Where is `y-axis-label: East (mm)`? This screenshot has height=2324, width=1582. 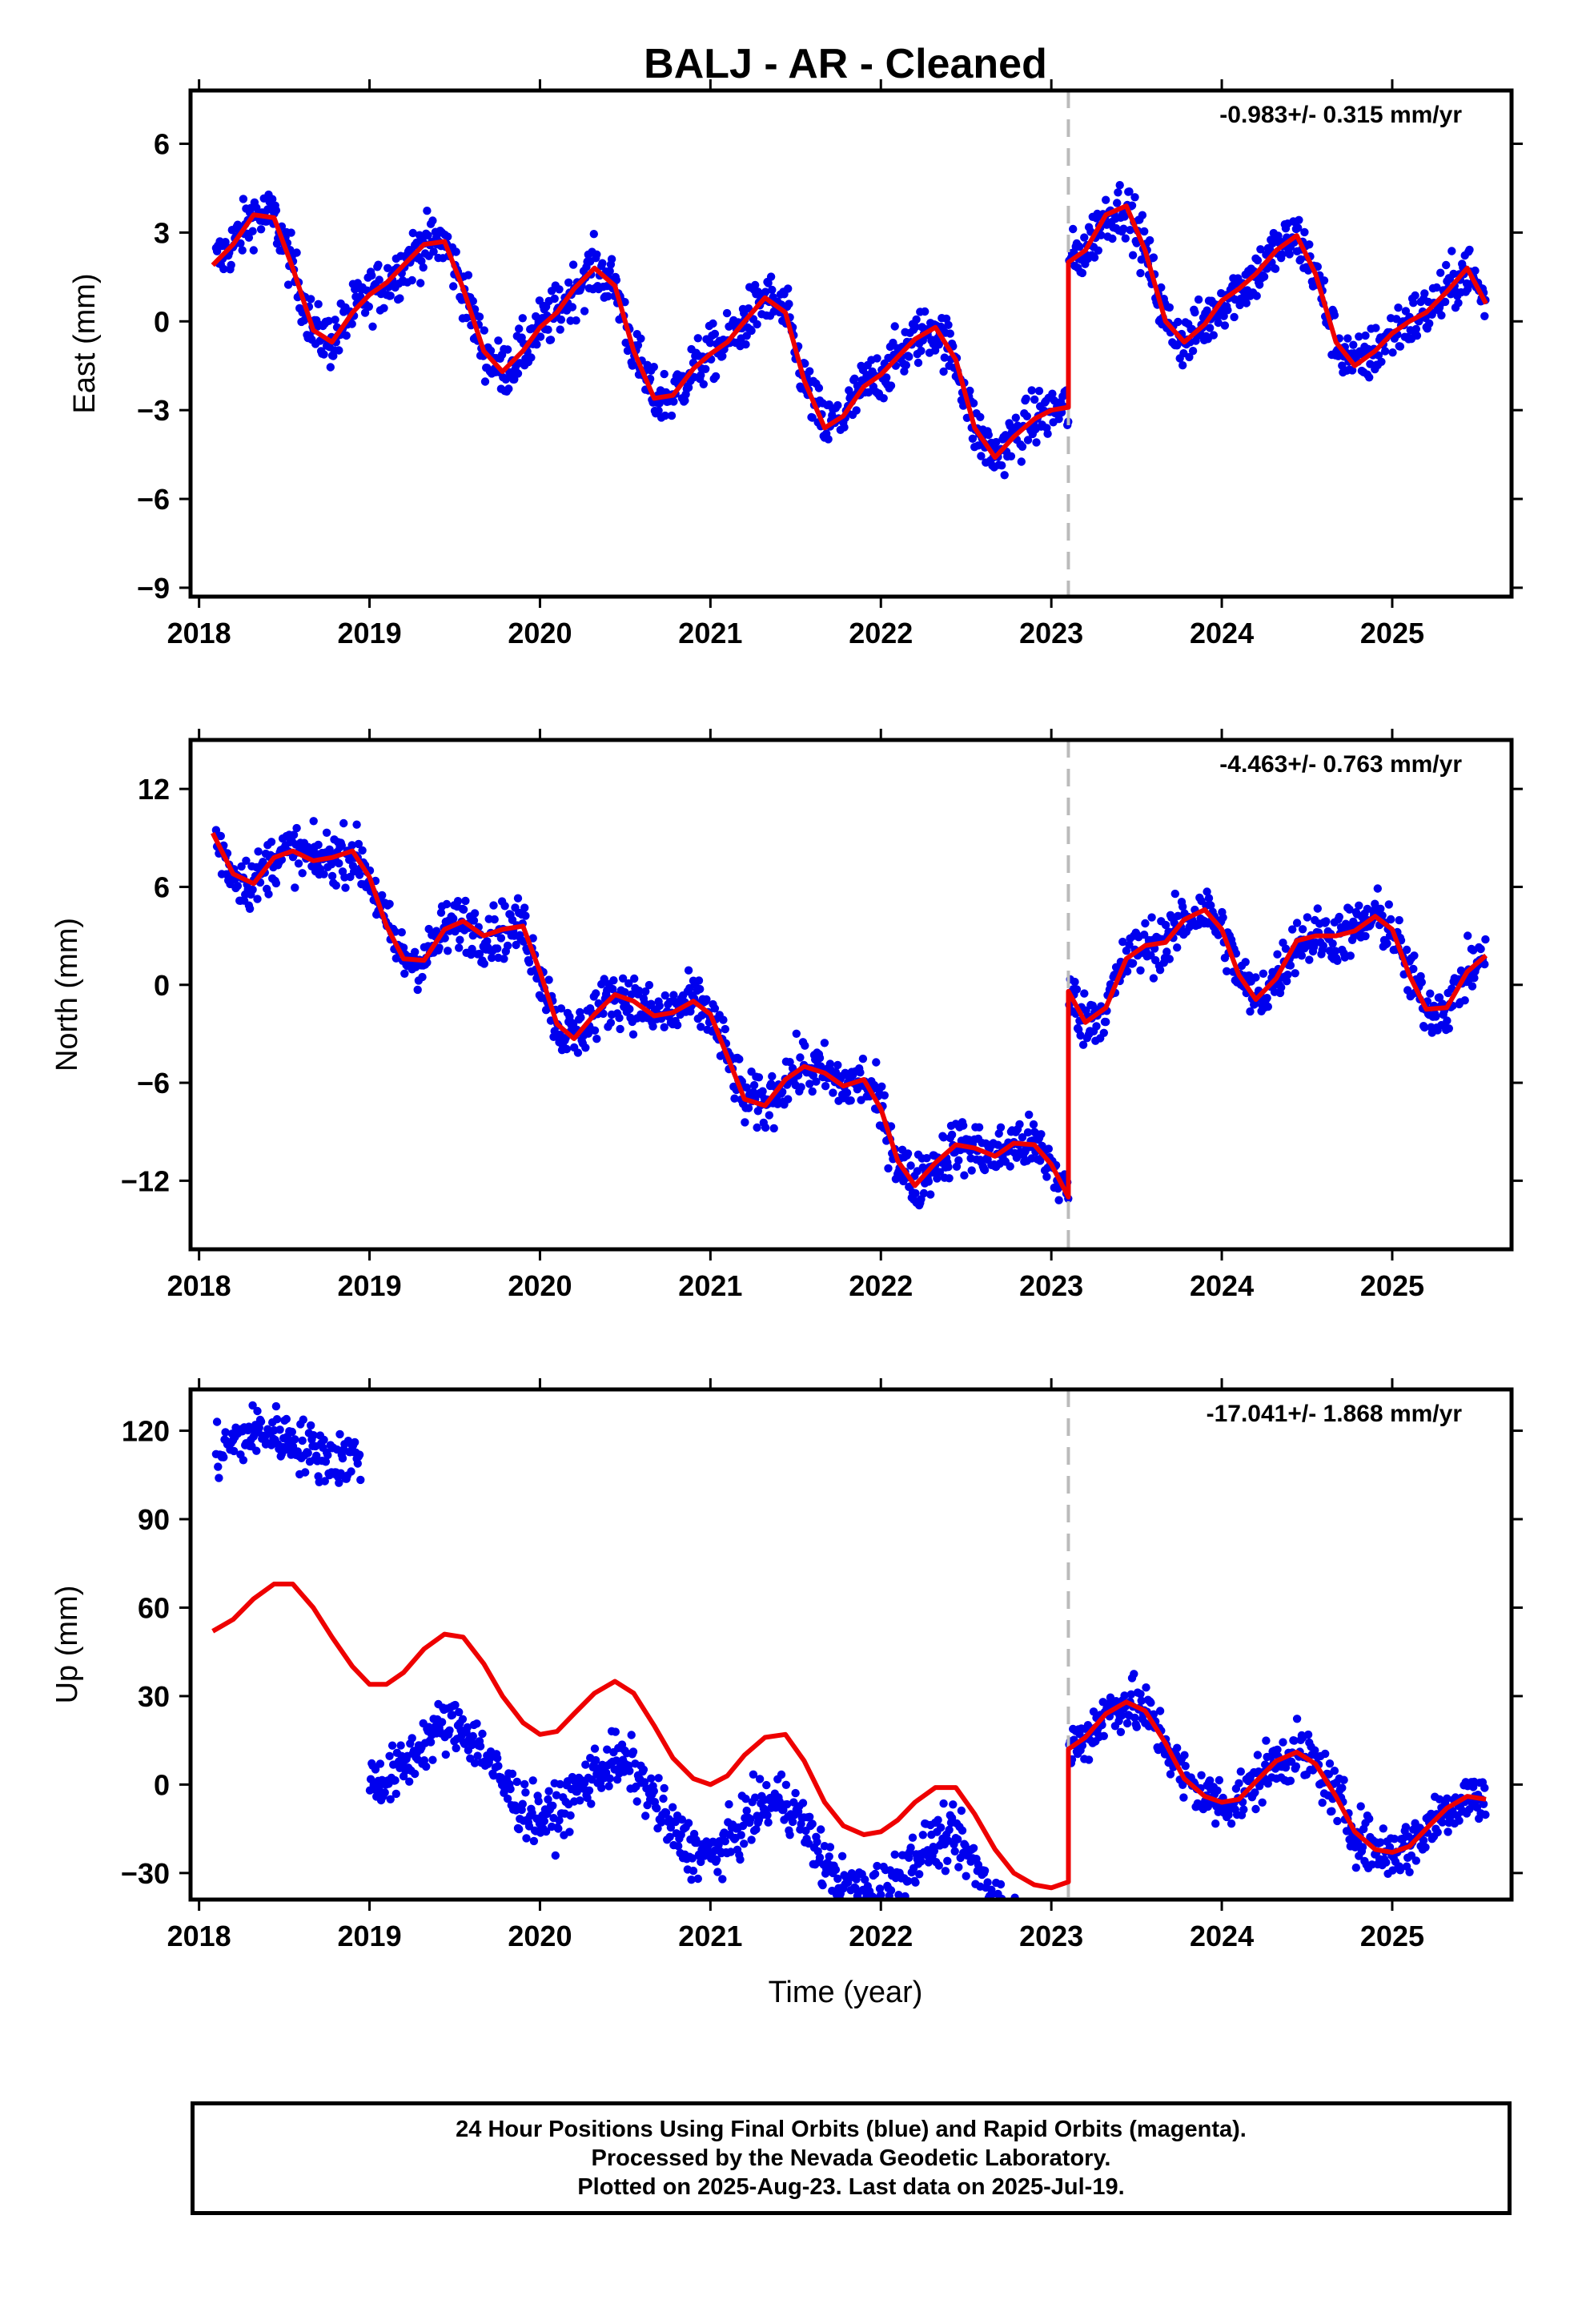
y-axis-label: East (mm) is located at coordinates (85, 343).